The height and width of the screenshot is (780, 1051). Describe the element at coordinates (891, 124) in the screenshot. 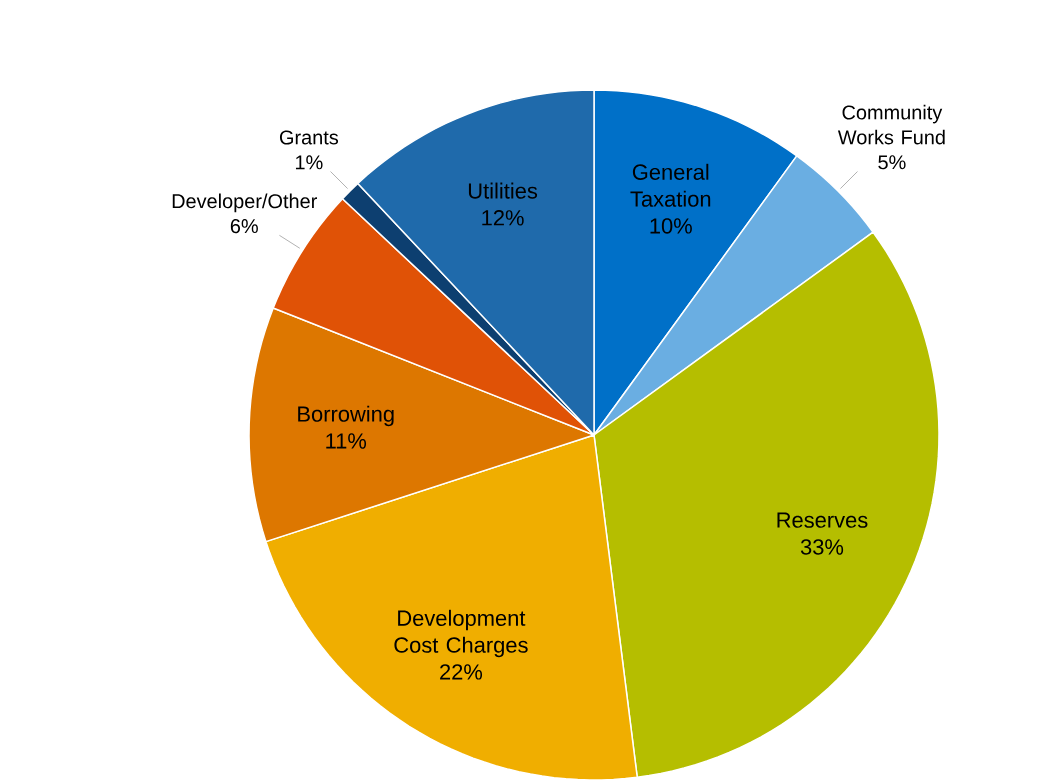

I see `slice-label: Community Works Fund` at that location.